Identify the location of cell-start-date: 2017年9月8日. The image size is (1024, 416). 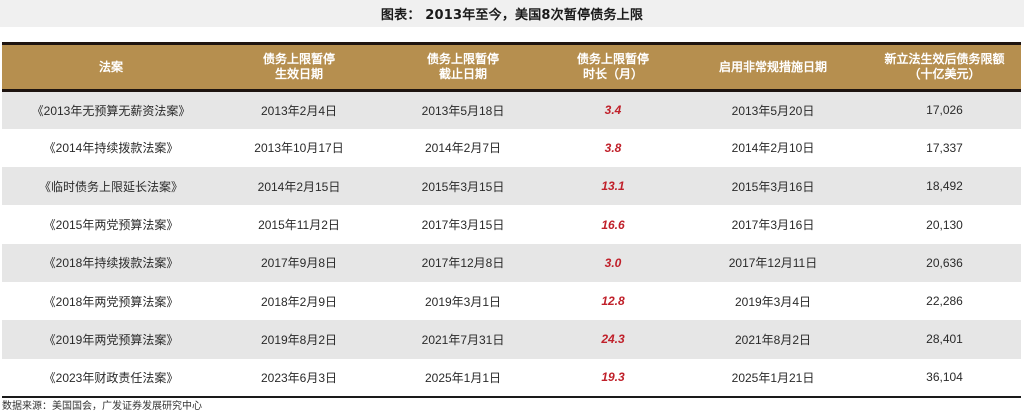
(299, 263).